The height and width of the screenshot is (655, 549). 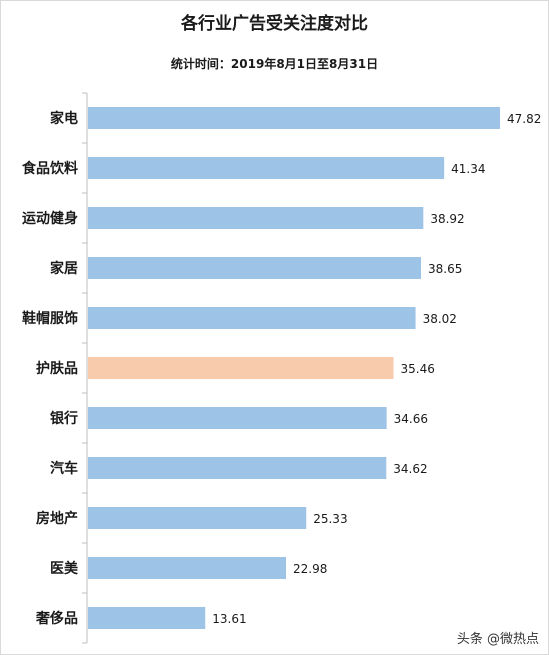 What do you see at coordinates (56, 618) in the screenshot?
I see `category-label: 奢侈品` at bounding box center [56, 618].